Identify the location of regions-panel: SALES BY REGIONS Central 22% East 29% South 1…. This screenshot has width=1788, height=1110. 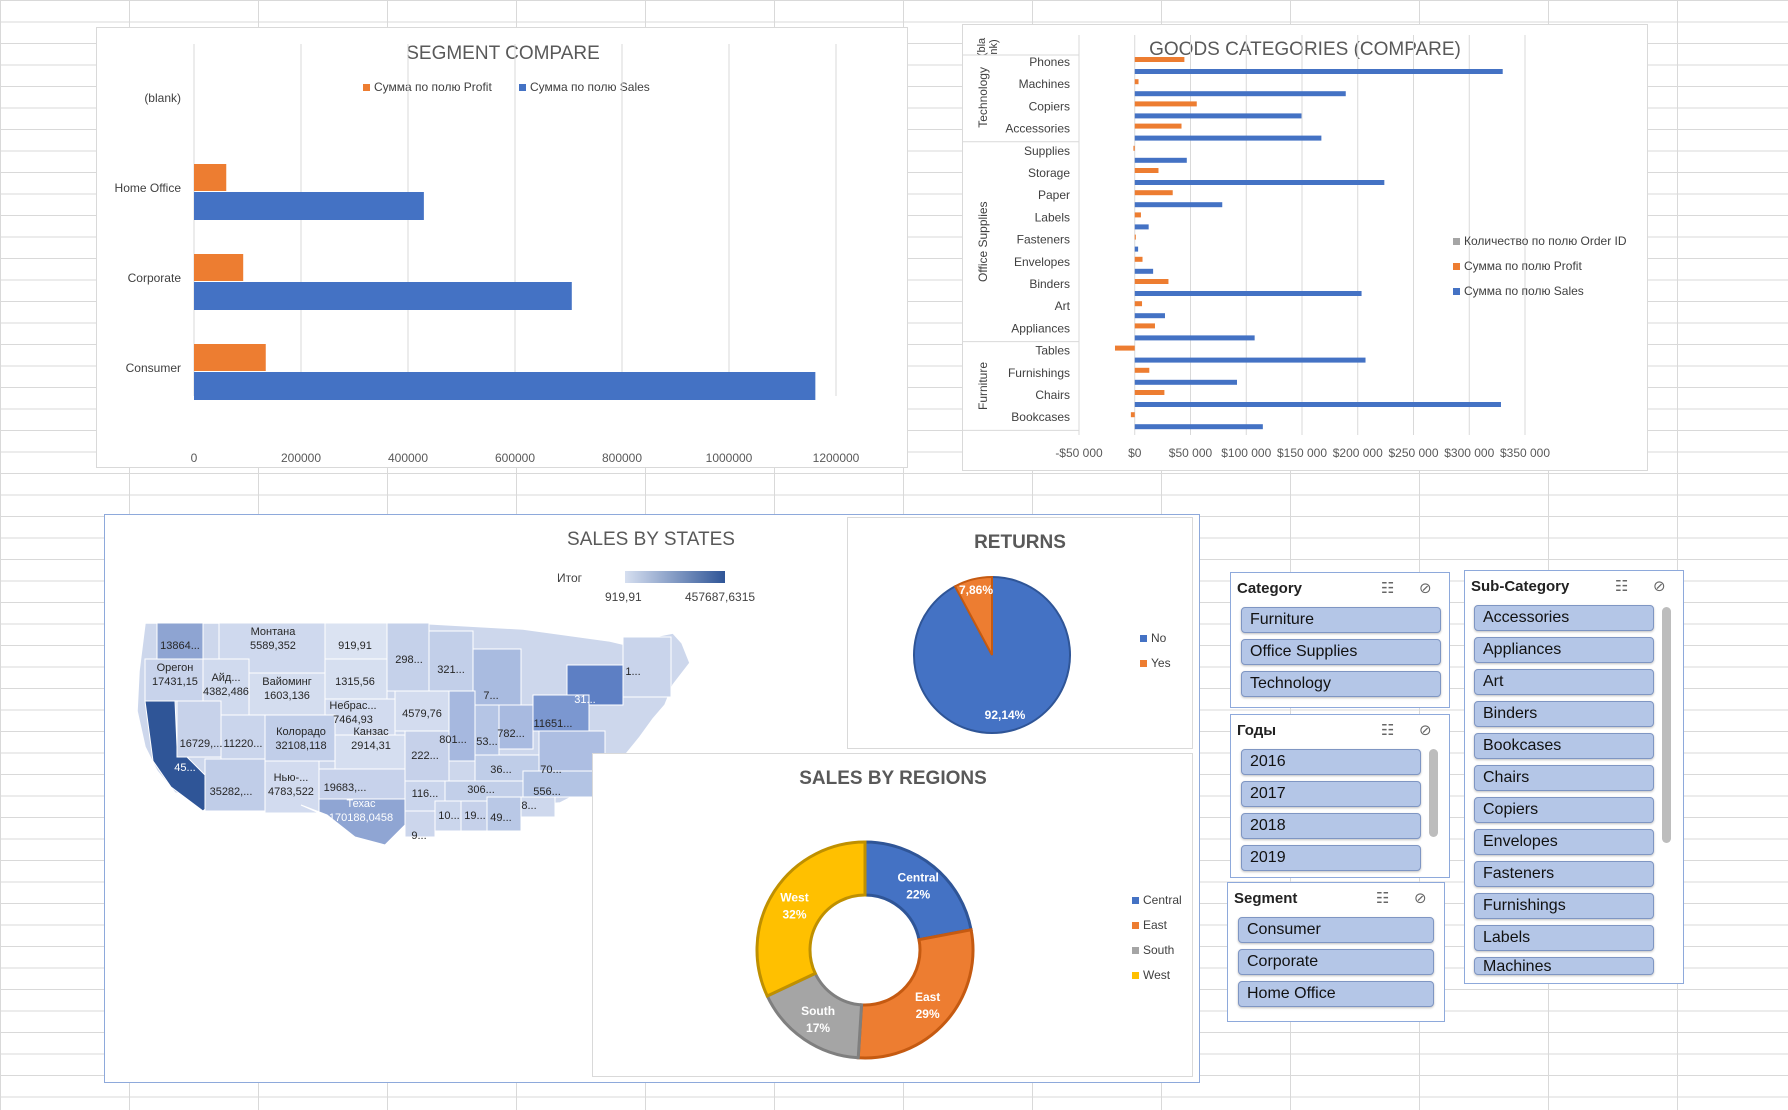
(892, 915).